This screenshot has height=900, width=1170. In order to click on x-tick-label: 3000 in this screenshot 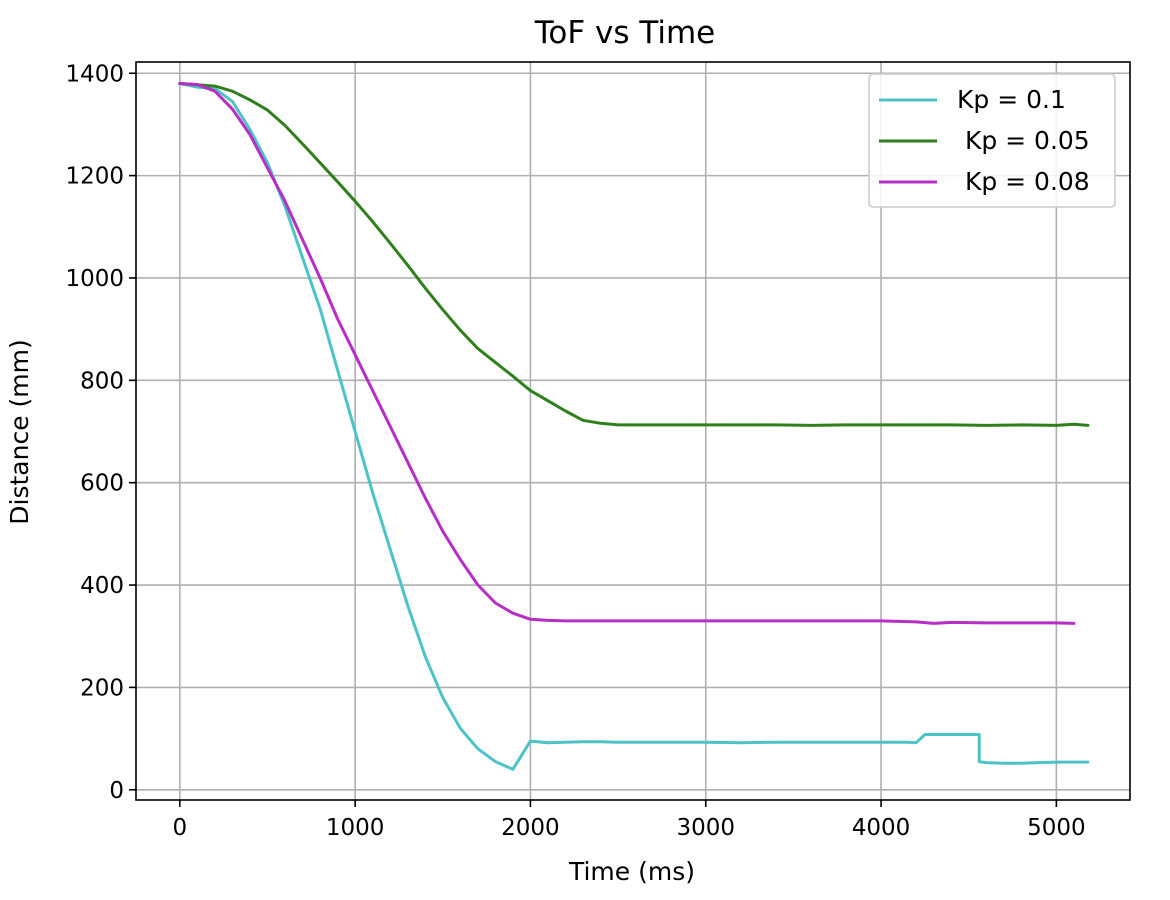, I will do `click(705, 828)`.